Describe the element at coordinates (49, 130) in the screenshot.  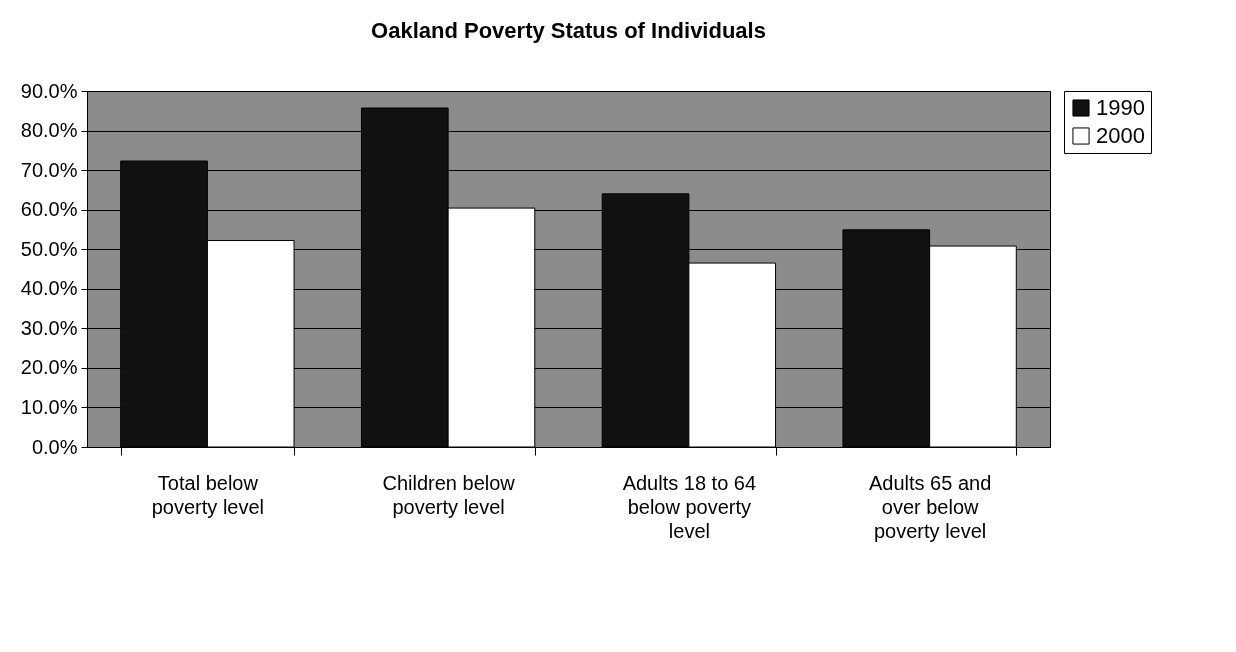
I see `y-tick-label: 80.0%` at that location.